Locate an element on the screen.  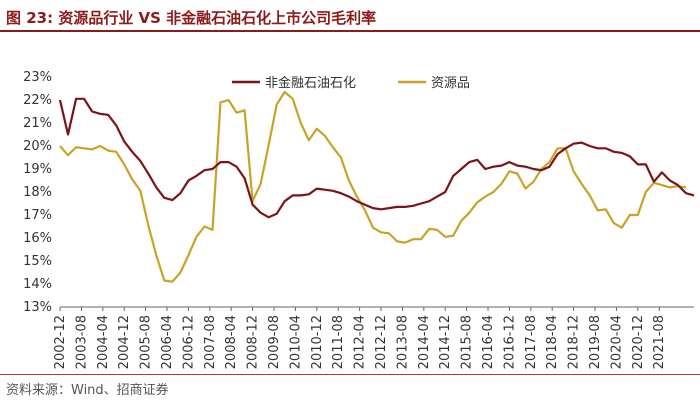
x-tick-label: 2014-04 is located at coordinates (424, 342).